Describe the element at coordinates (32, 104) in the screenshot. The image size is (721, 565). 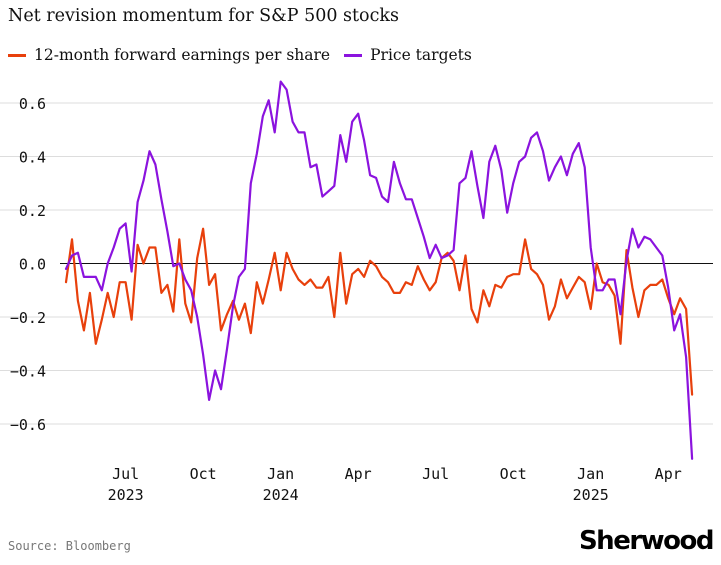
I see `y-tick-label: 0.6` at that location.